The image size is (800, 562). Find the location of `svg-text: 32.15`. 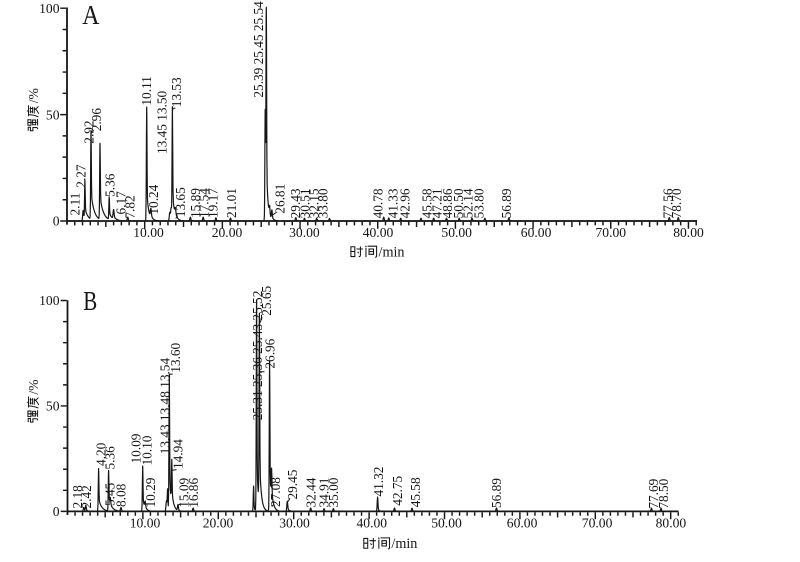

svg-text: 32.15 is located at coordinates (314, 203).